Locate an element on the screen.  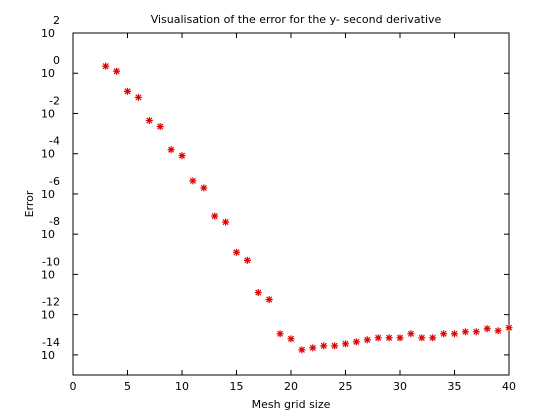
y-axis-label: Error is located at coordinates (29, 203).